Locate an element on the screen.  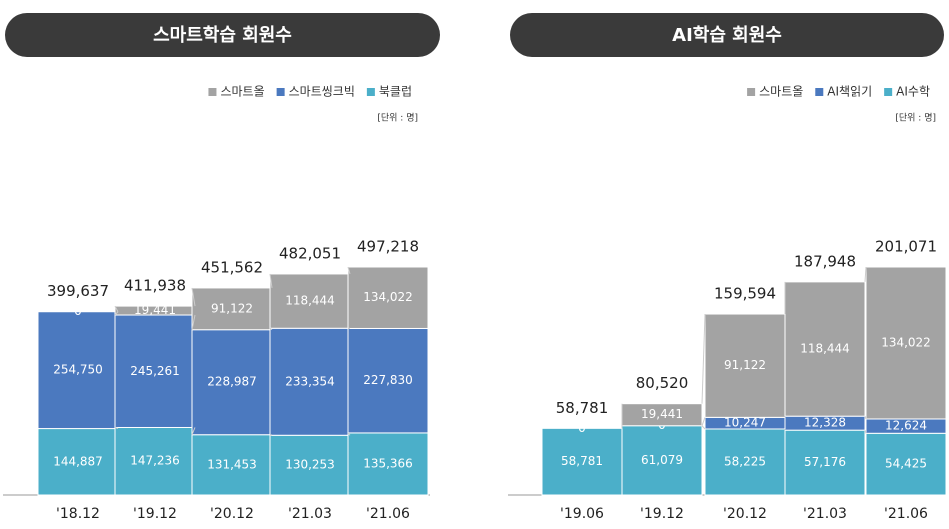
value-label: 54,425 is located at coordinates (906, 464).